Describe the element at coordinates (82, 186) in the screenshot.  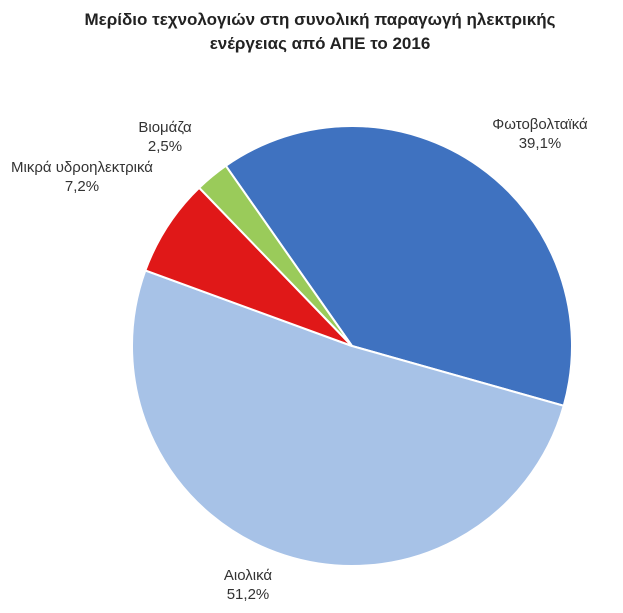
I see `value-label: 7,2%` at that location.